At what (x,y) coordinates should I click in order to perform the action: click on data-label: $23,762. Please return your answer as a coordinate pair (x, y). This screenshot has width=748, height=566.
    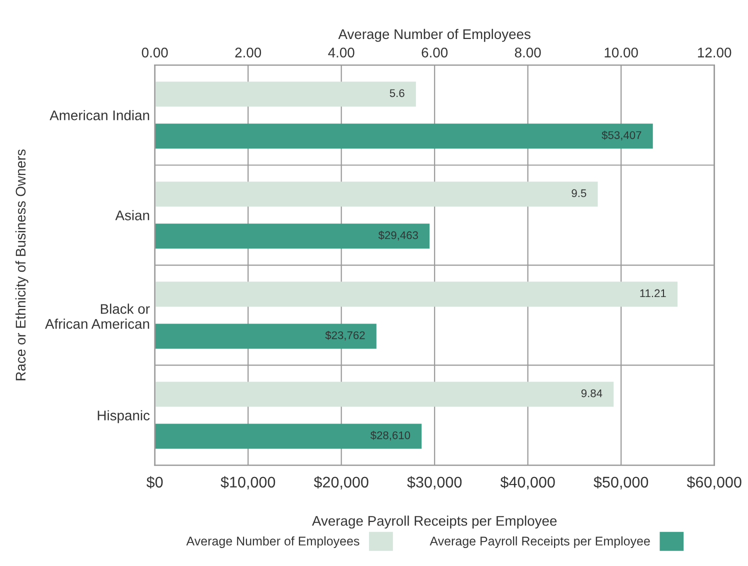
    Looking at the image, I should click on (345, 335).